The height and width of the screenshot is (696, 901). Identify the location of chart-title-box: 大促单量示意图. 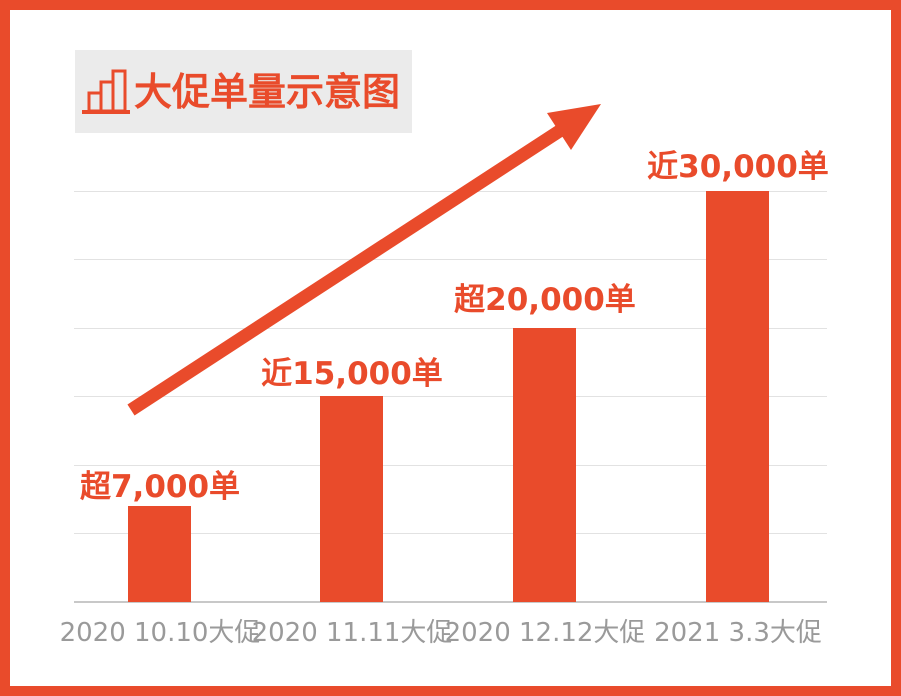
(243, 91).